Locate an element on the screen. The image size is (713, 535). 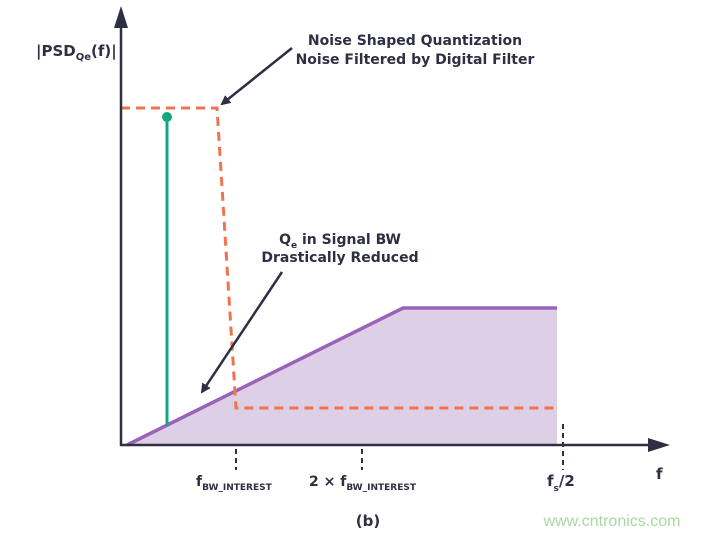
watermark: www.cntronics.com is located at coordinates (612, 521).